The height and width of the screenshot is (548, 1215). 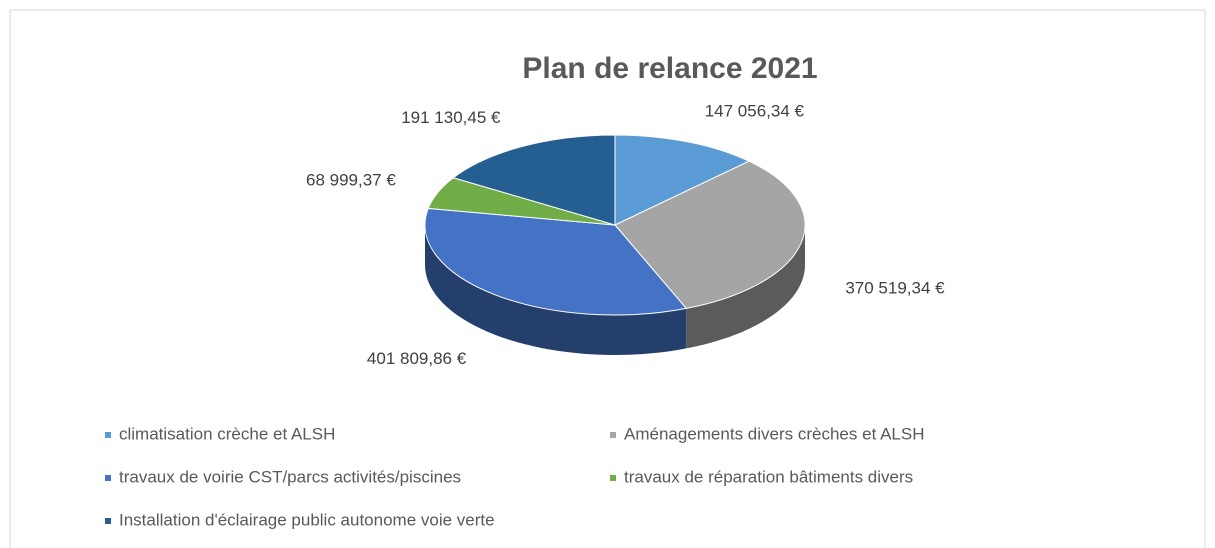 I want to click on chart-title: Plan de relance 2021, so click(x=669, y=68).